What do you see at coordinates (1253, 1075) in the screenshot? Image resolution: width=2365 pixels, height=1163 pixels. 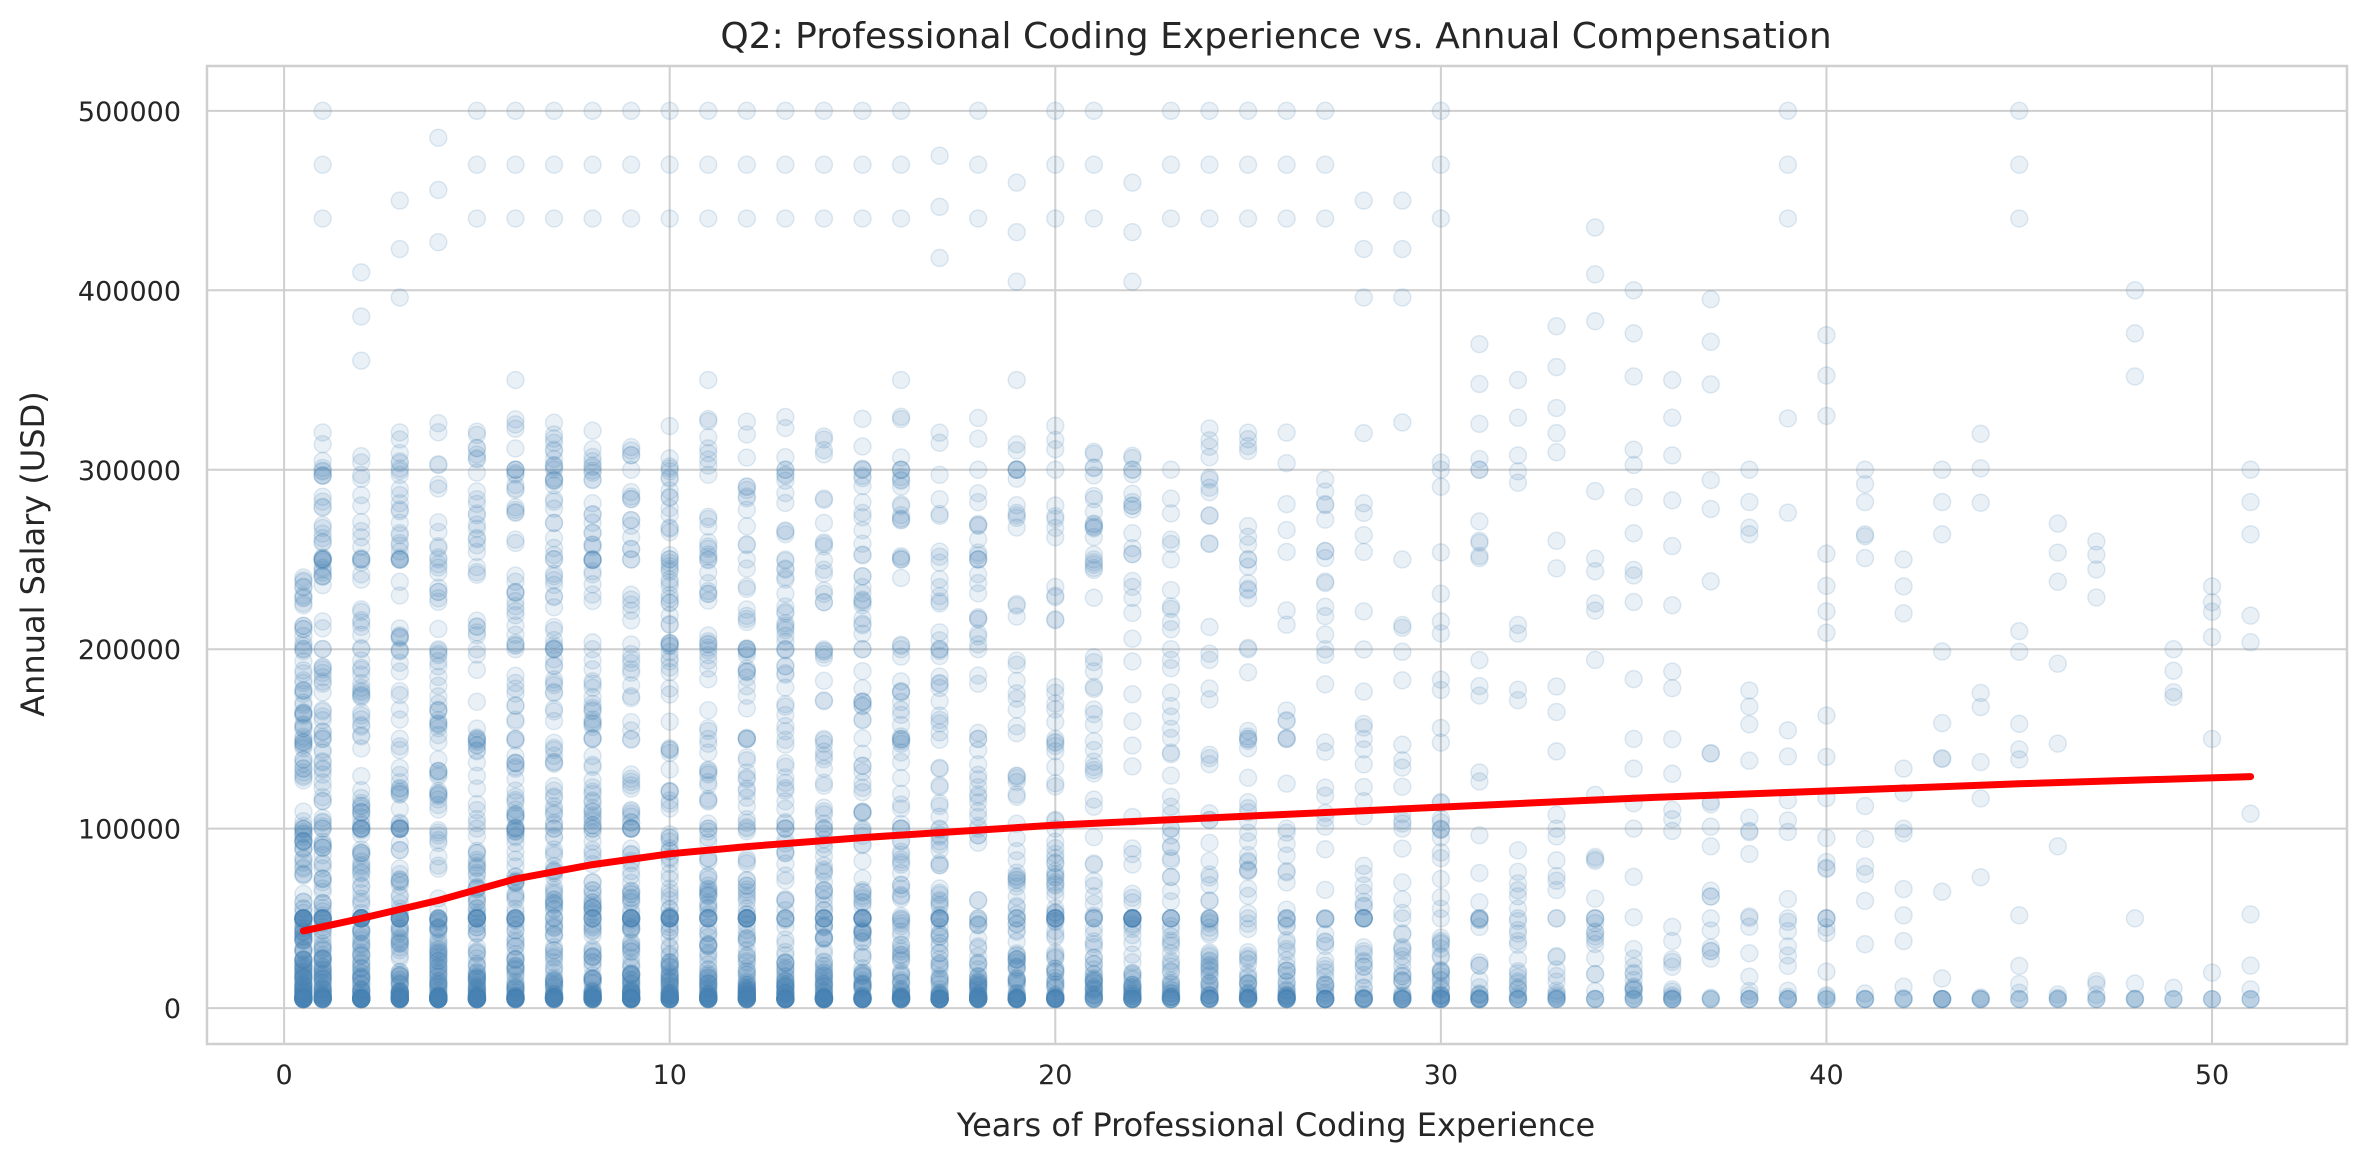 I see `x-tick-labels: 0 10 20 30 40 50` at bounding box center [1253, 1075].